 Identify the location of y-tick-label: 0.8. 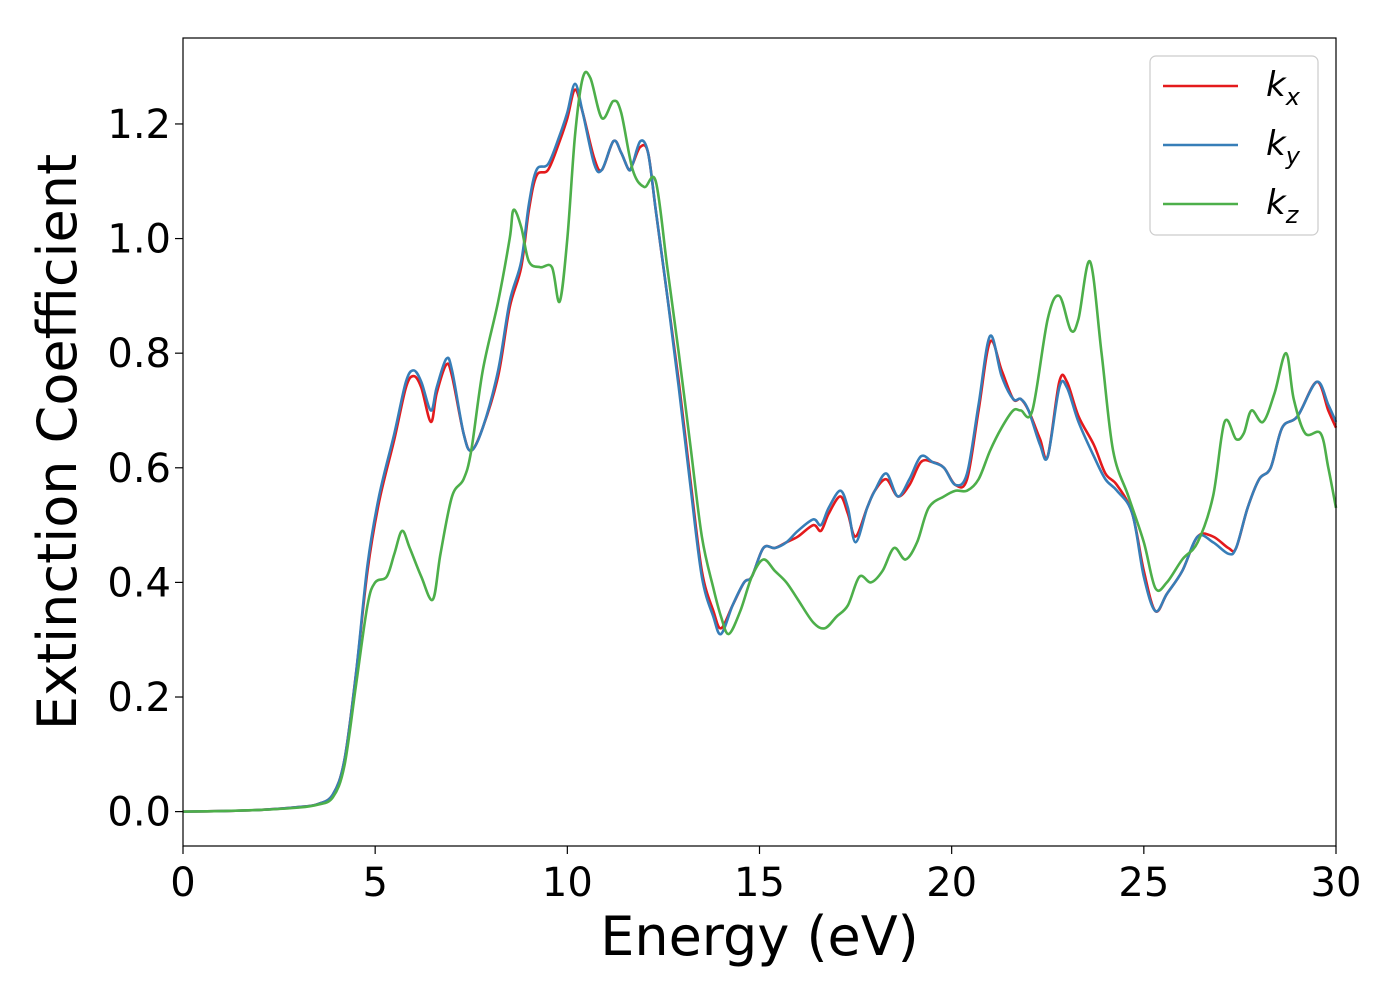
(139, 354).